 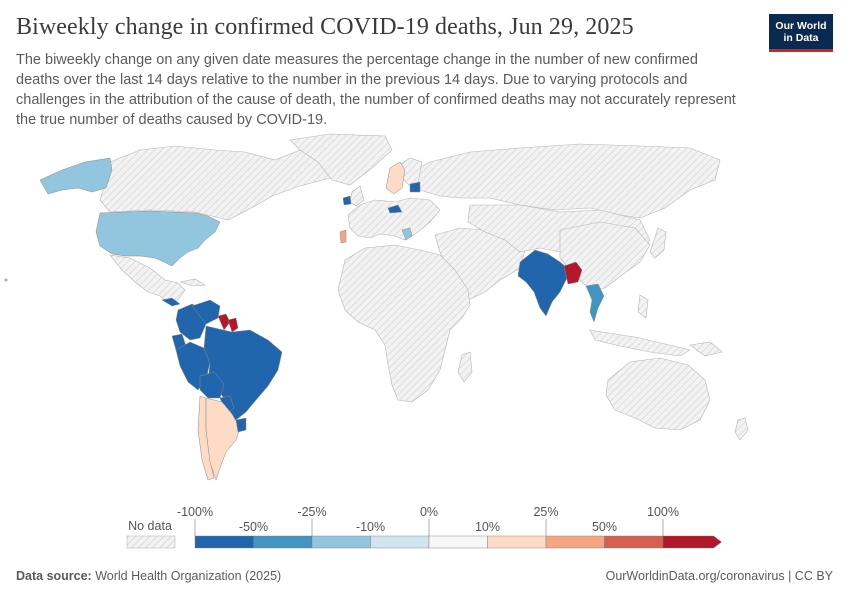 What do you see at coordinates (158, 238) in the screenshot?
I see `country-united-states` at bounding box center [158, 238].